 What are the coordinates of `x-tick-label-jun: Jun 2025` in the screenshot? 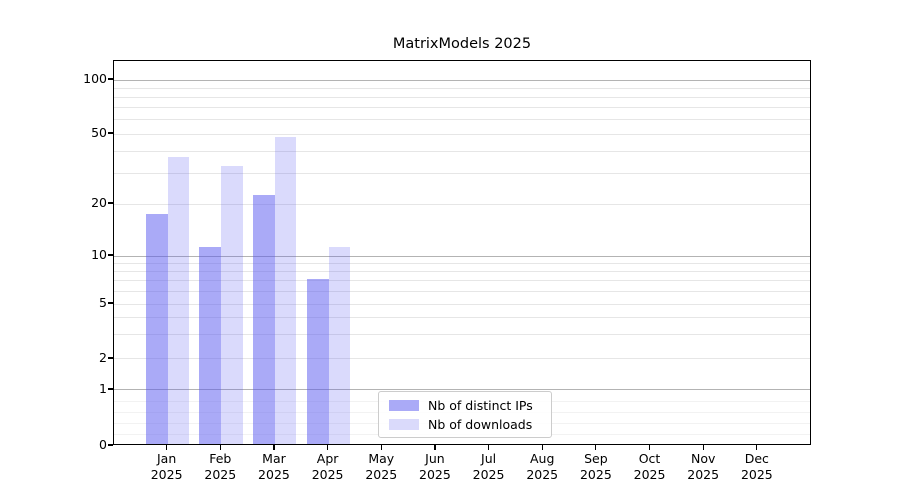 It's located at (435, 466).